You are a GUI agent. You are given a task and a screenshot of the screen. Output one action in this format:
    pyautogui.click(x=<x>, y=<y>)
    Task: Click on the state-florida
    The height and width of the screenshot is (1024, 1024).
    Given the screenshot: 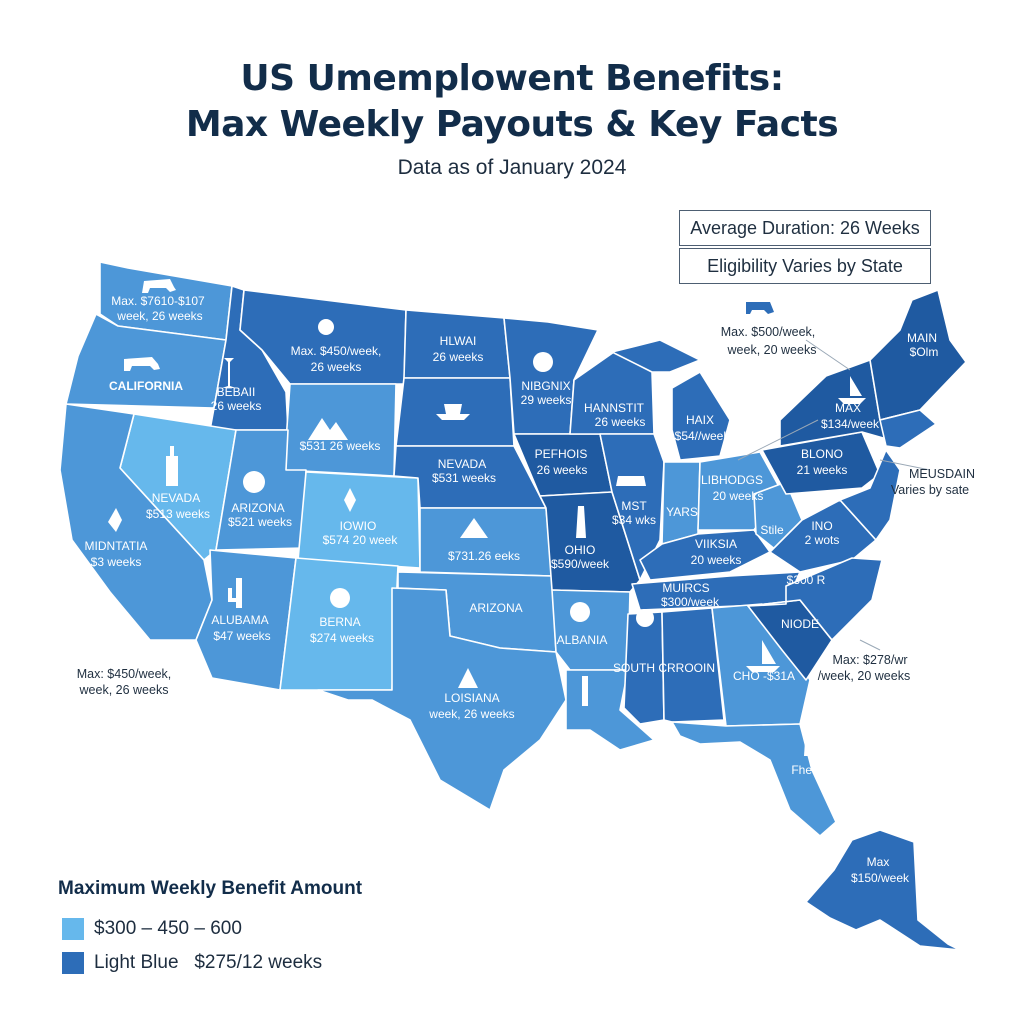 What is the action you would take?
    pyautogui.click(x=754, y=779)
    